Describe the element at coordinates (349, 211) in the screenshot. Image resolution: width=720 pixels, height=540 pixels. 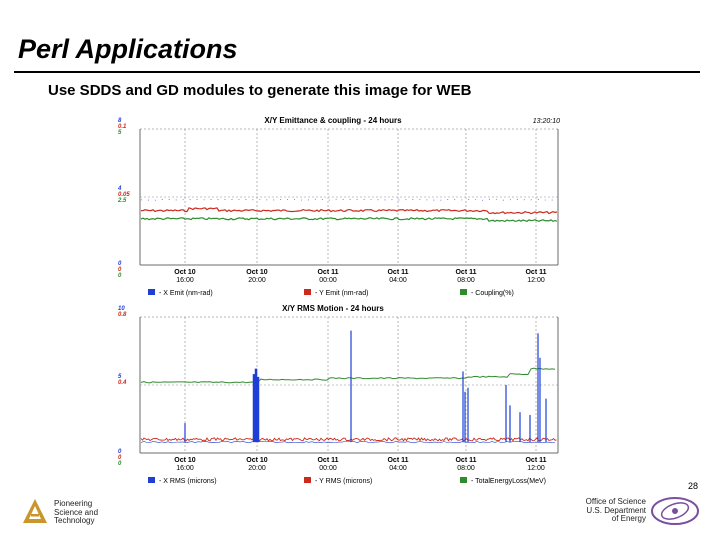
I see `series-line-y-emit` at that location.